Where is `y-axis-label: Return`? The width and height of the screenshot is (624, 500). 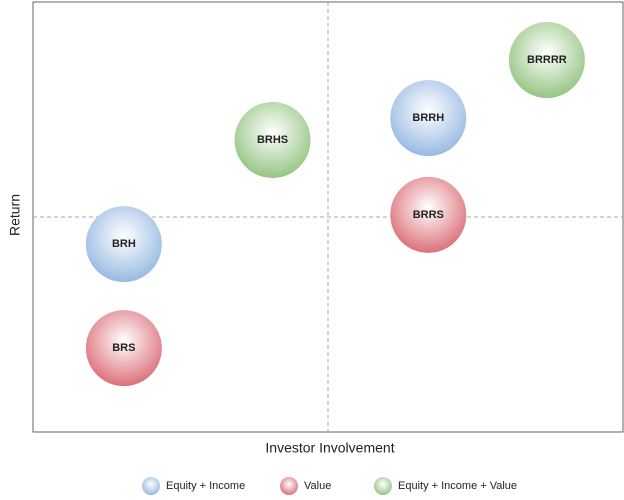 y-axis-label: Return is located at coordinates (15, 215).